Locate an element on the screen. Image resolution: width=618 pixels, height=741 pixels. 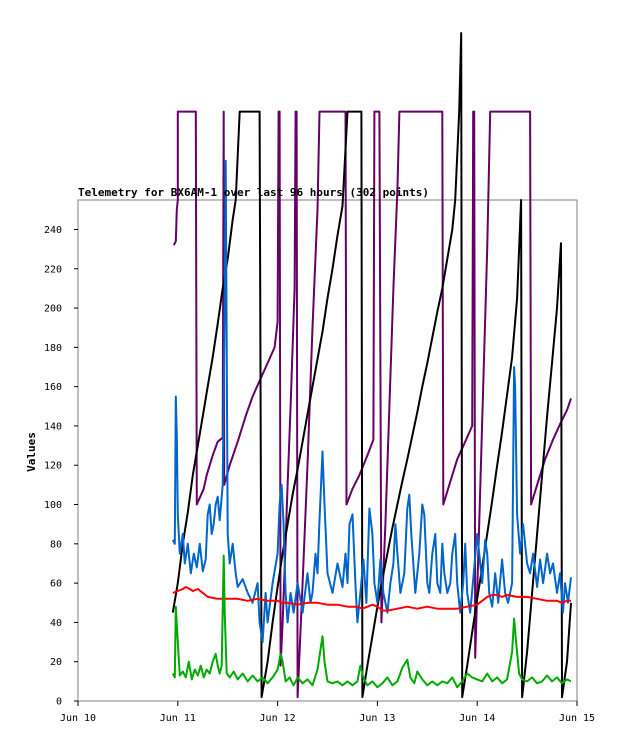
x-tick-label: Jun 15 is located at coordinates (577, 718).